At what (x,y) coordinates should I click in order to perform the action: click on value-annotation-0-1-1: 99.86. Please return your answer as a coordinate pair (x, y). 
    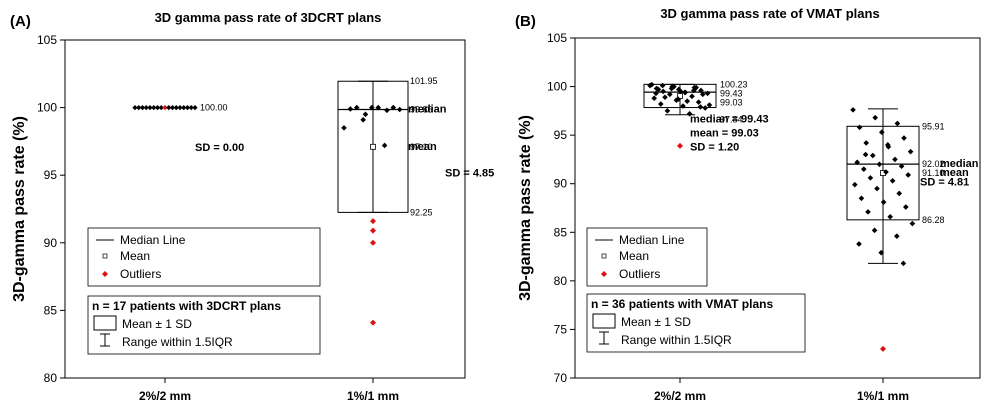
    Looking at the image, I should click on (421, 109).